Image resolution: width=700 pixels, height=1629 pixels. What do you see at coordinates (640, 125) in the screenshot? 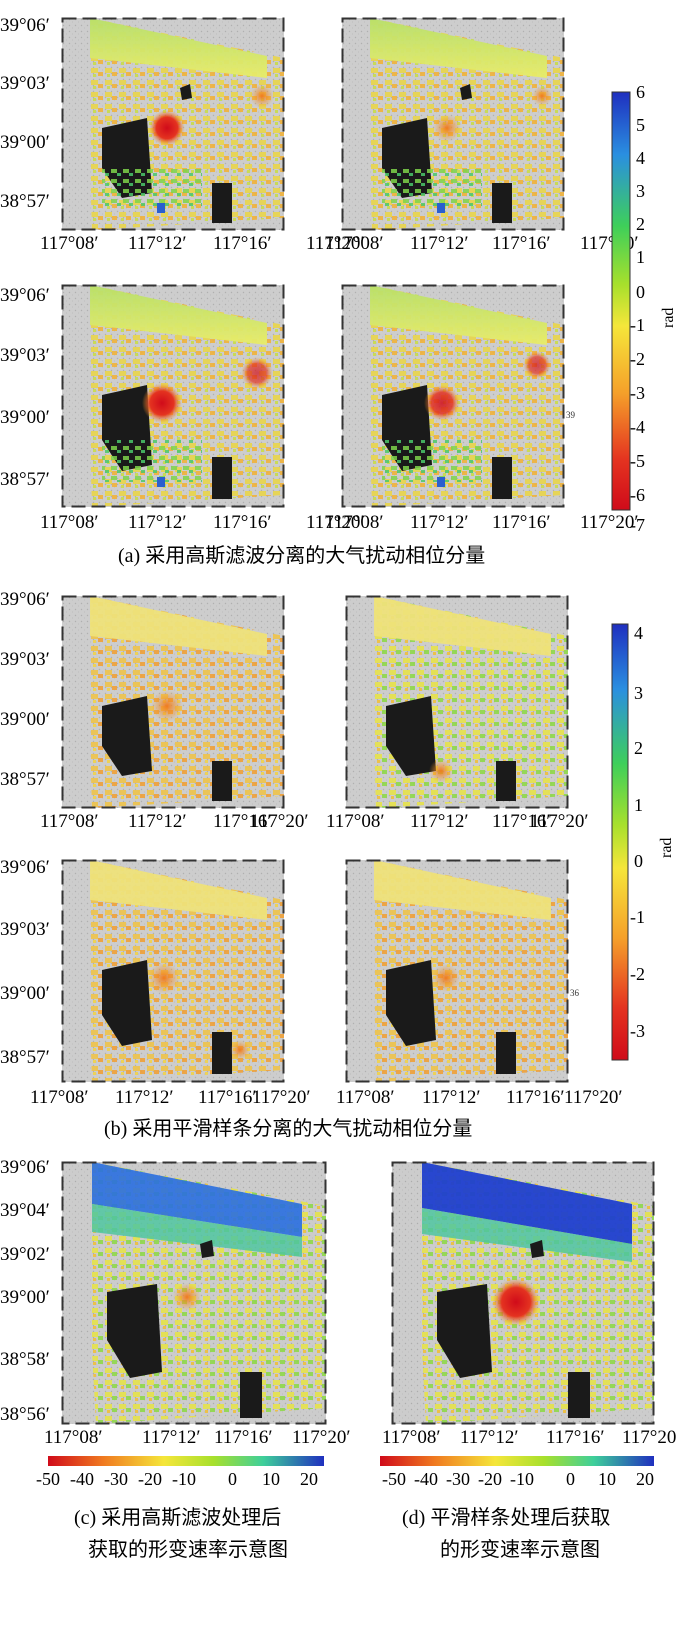
I see `colorbar-tick: 5` at bounding box center [640, 125].